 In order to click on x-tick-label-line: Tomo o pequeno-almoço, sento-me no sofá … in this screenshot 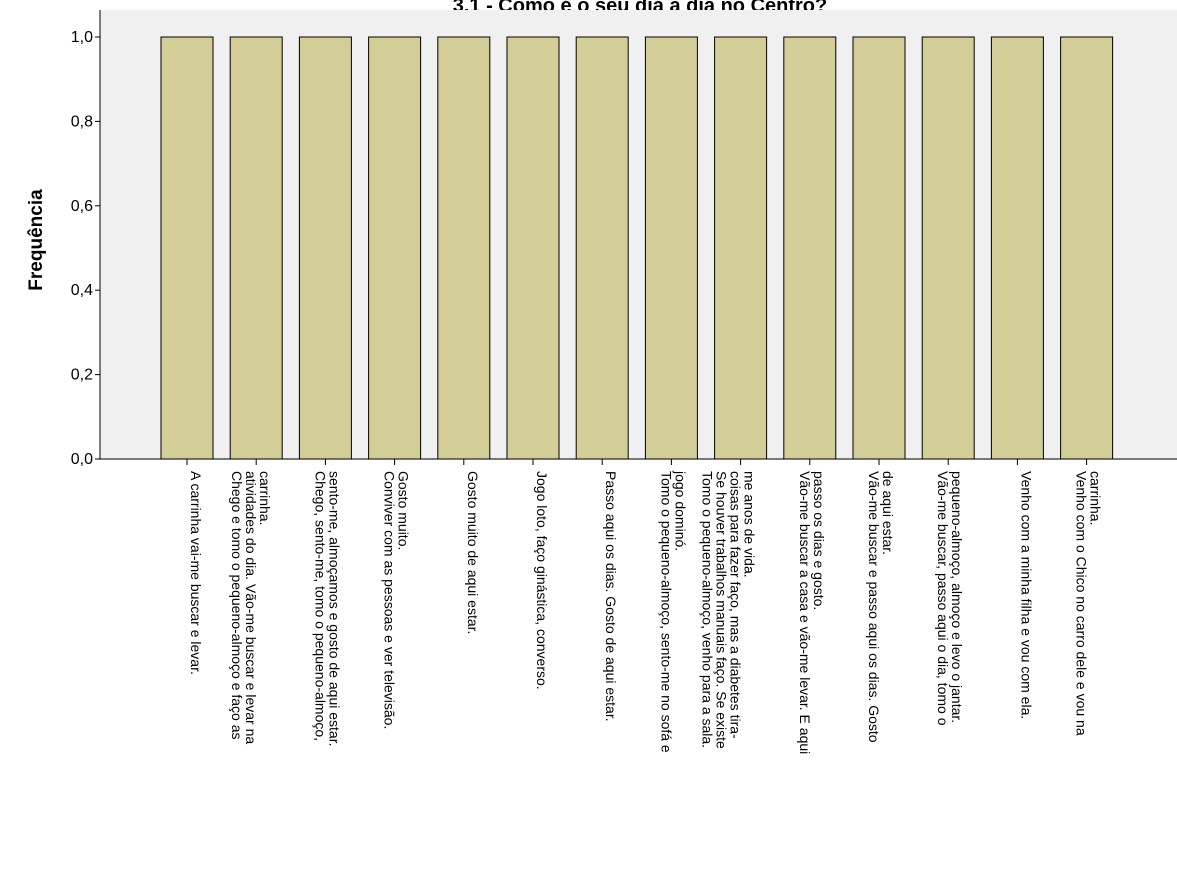, I will do `click(666, 612)`.